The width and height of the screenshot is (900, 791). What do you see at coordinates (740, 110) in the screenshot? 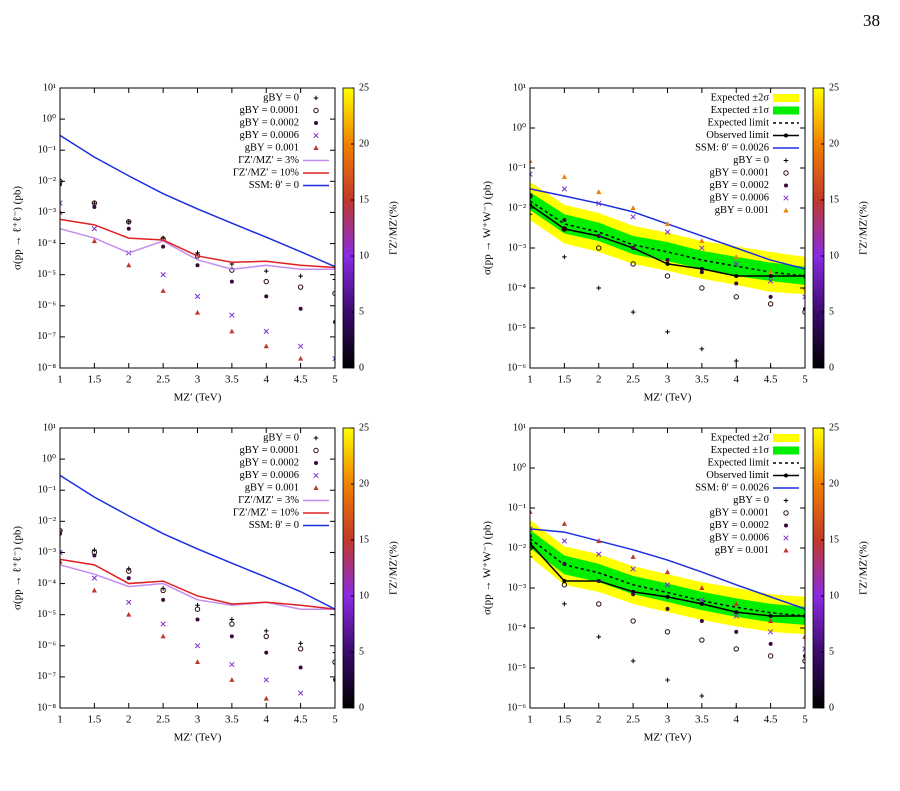
I see `legend-label: Expected ±1σ` at bounding box center [740, 110].